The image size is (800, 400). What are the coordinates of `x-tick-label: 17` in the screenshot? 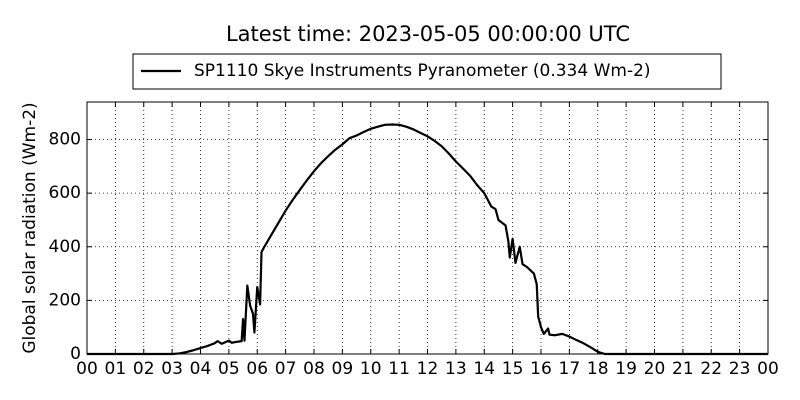 It's located at (570, 369).